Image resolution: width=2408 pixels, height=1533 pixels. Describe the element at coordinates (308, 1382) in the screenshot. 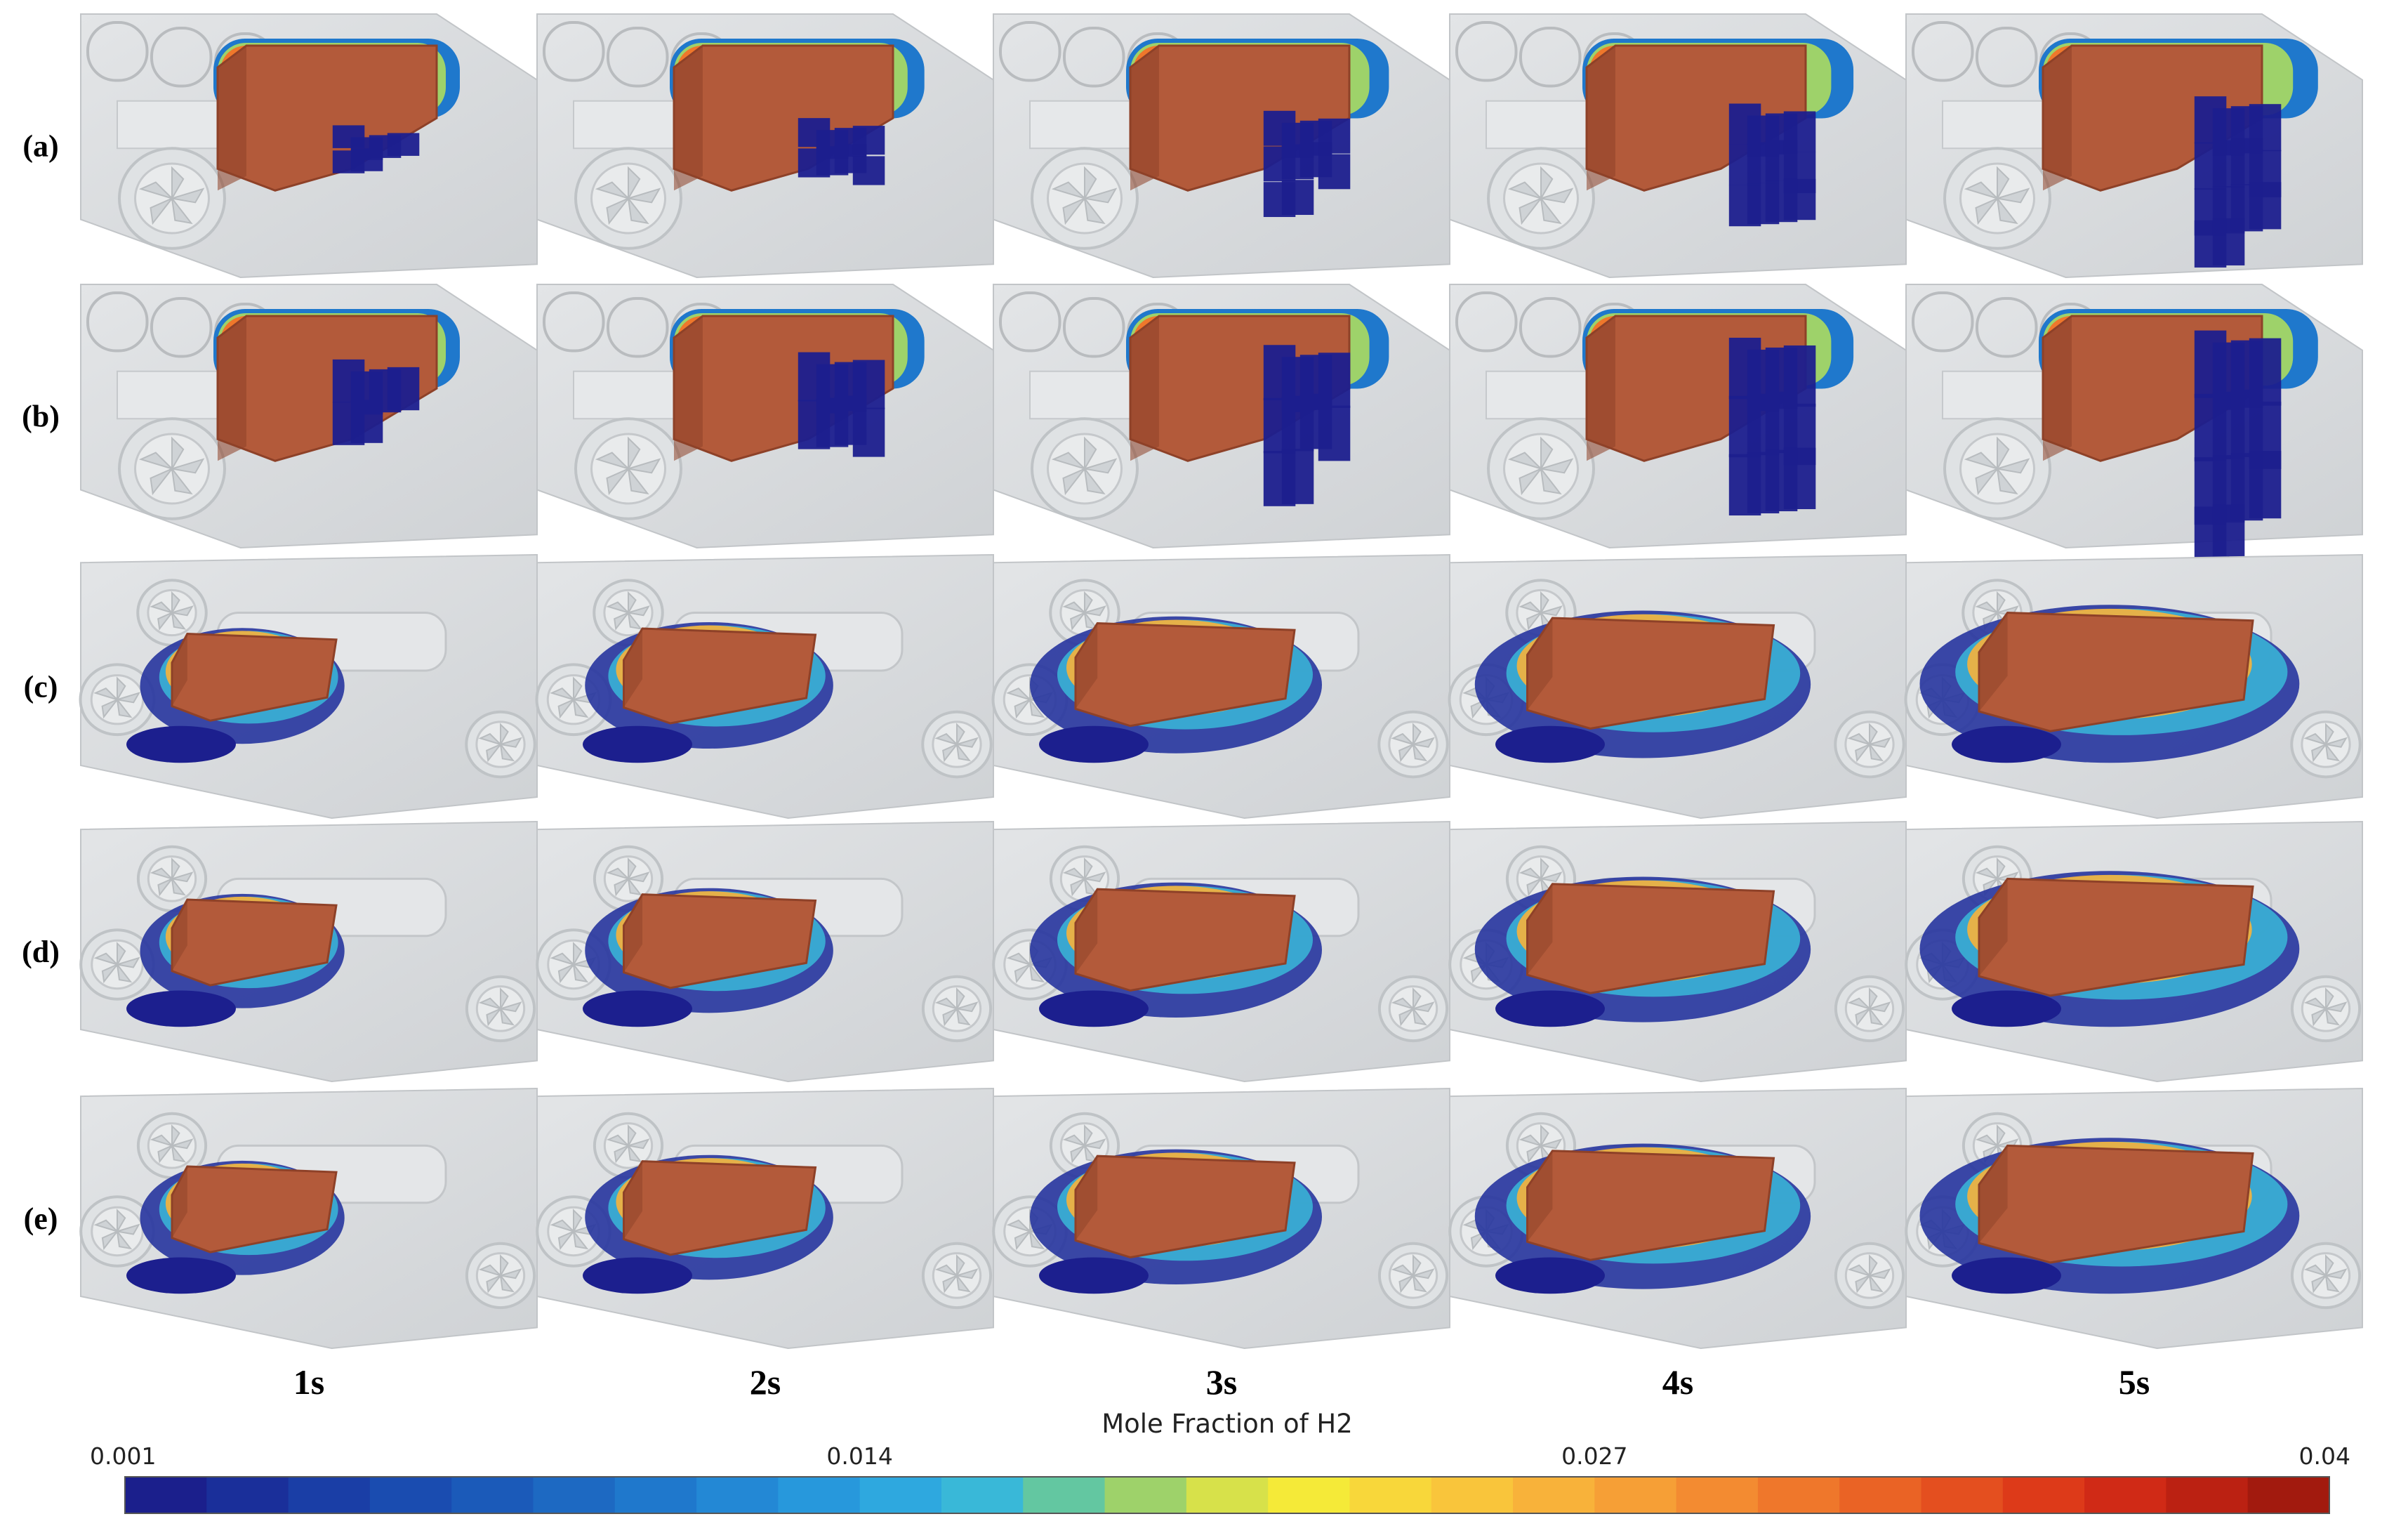

I see `time-label: 1s` at that location.